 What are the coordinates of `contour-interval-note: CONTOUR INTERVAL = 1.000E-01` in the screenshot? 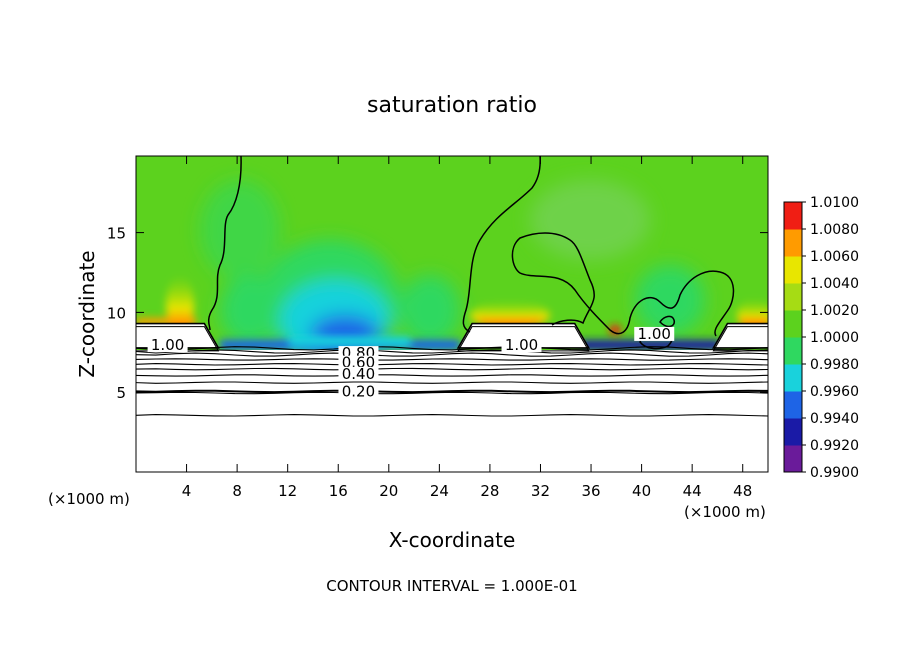 It's located at (451, 586).